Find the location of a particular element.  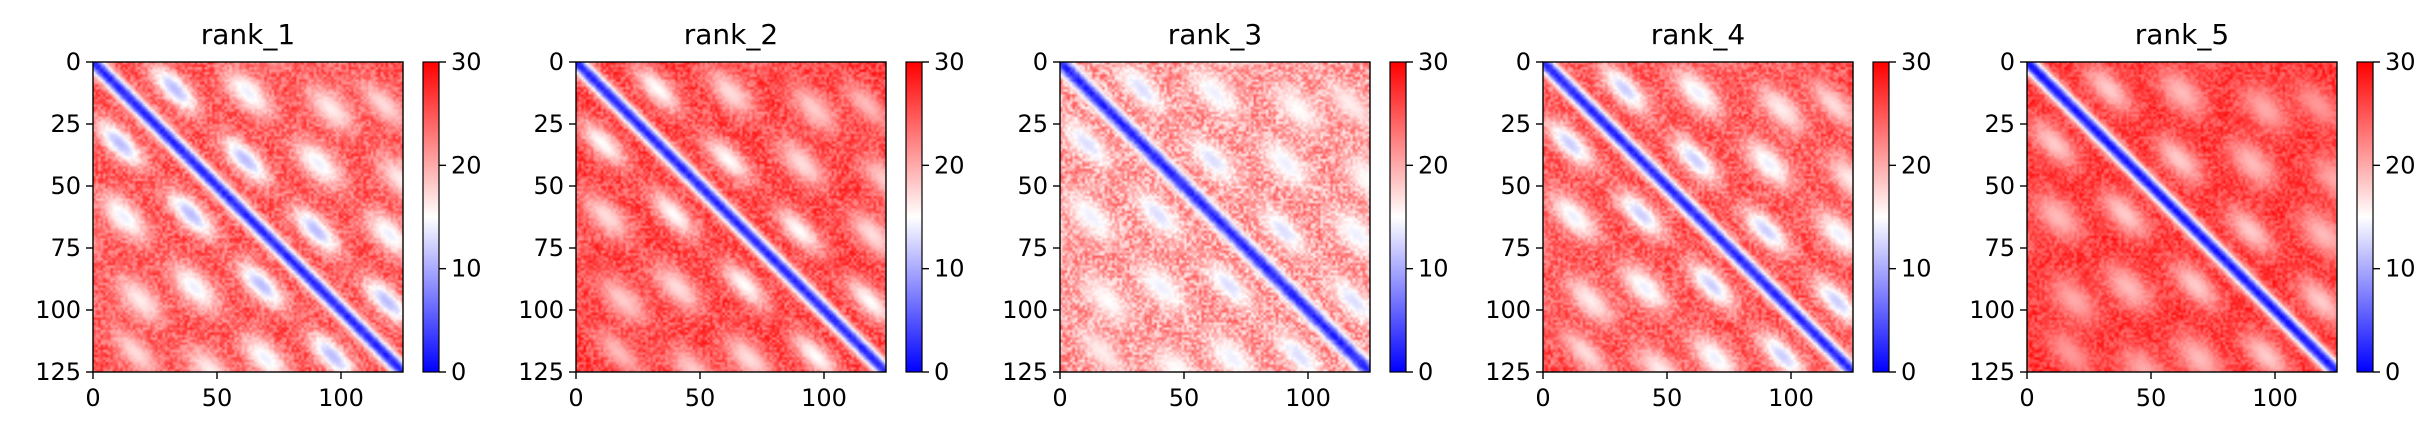

colorbar-tick-label-5-3: 20 is located at coordinates (2400, 165).